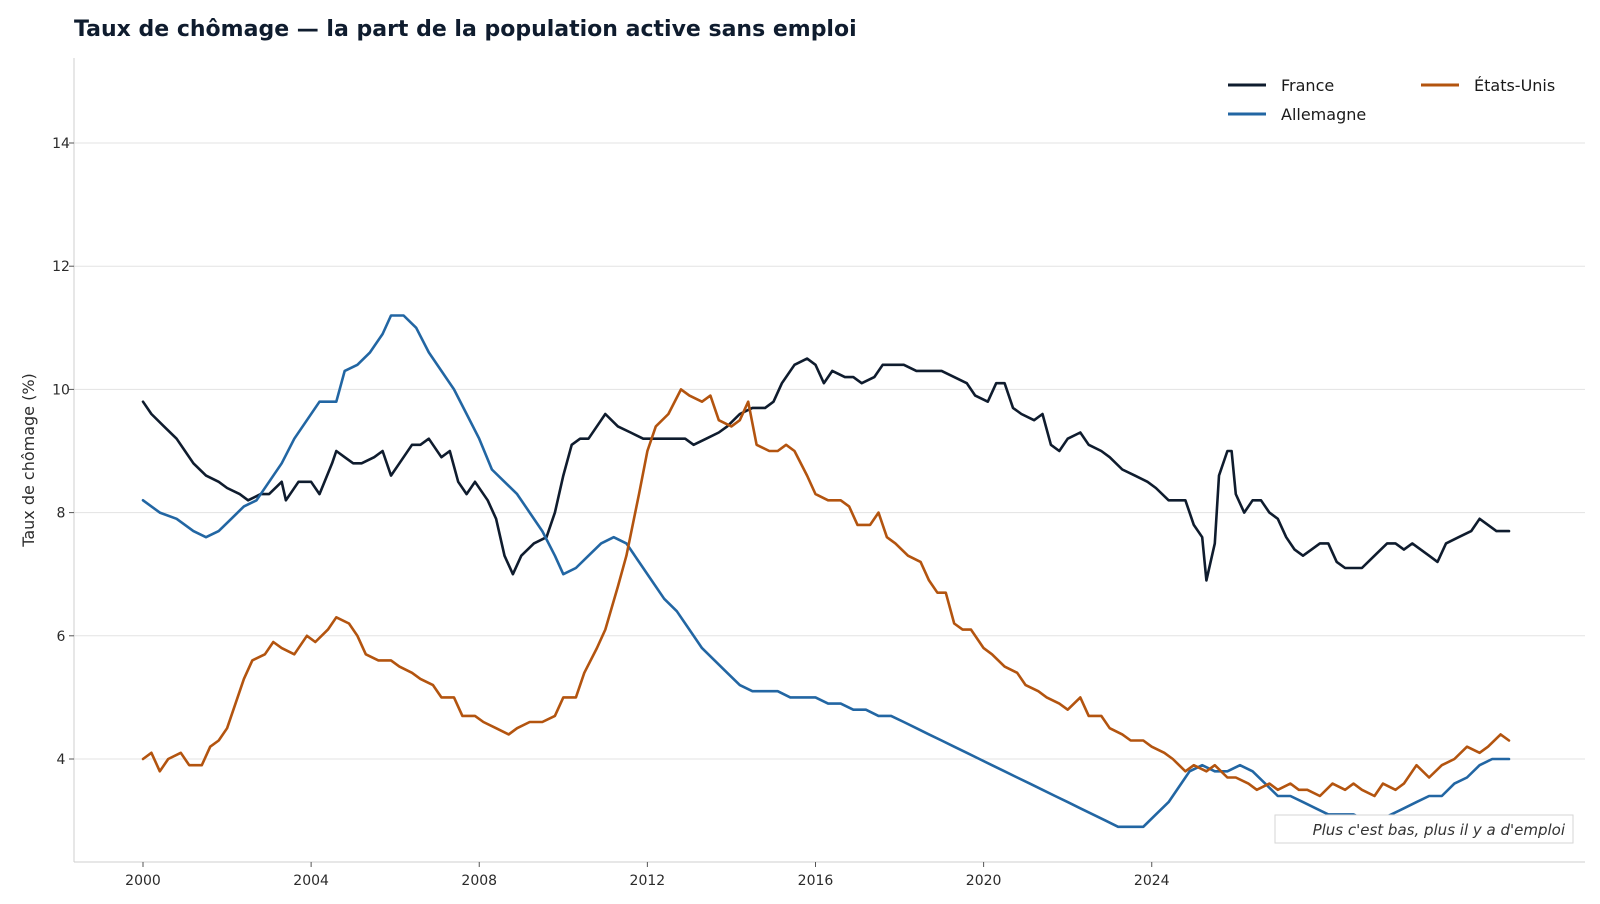 This screenshot has height=904, width=1600. Describe the element at coordinates (28, 460) in the screenshot. I see `y-axis-label: Taux de chômage (%)` at that location.